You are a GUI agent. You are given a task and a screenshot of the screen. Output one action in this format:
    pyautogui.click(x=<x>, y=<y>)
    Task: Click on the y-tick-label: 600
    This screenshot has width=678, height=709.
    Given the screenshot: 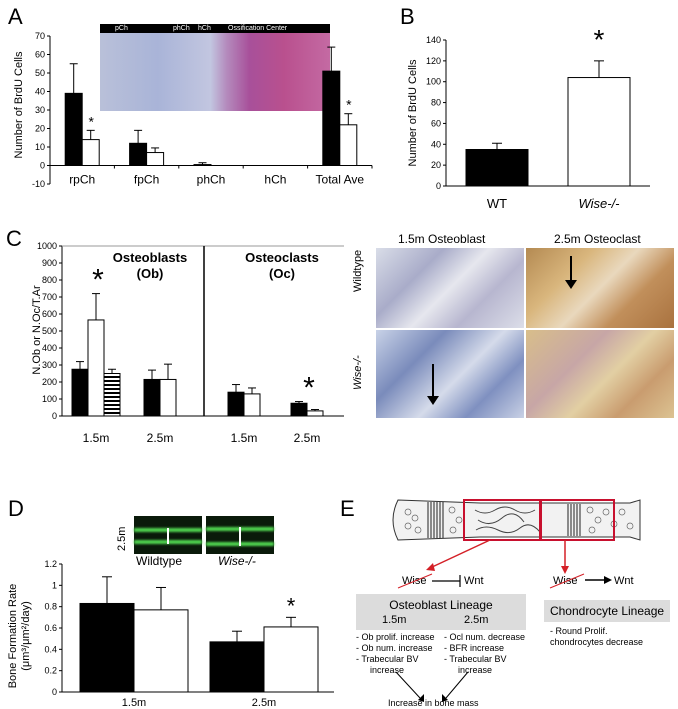 What is the action you would take?
    pyautogui.click(x=49, y=314)
    